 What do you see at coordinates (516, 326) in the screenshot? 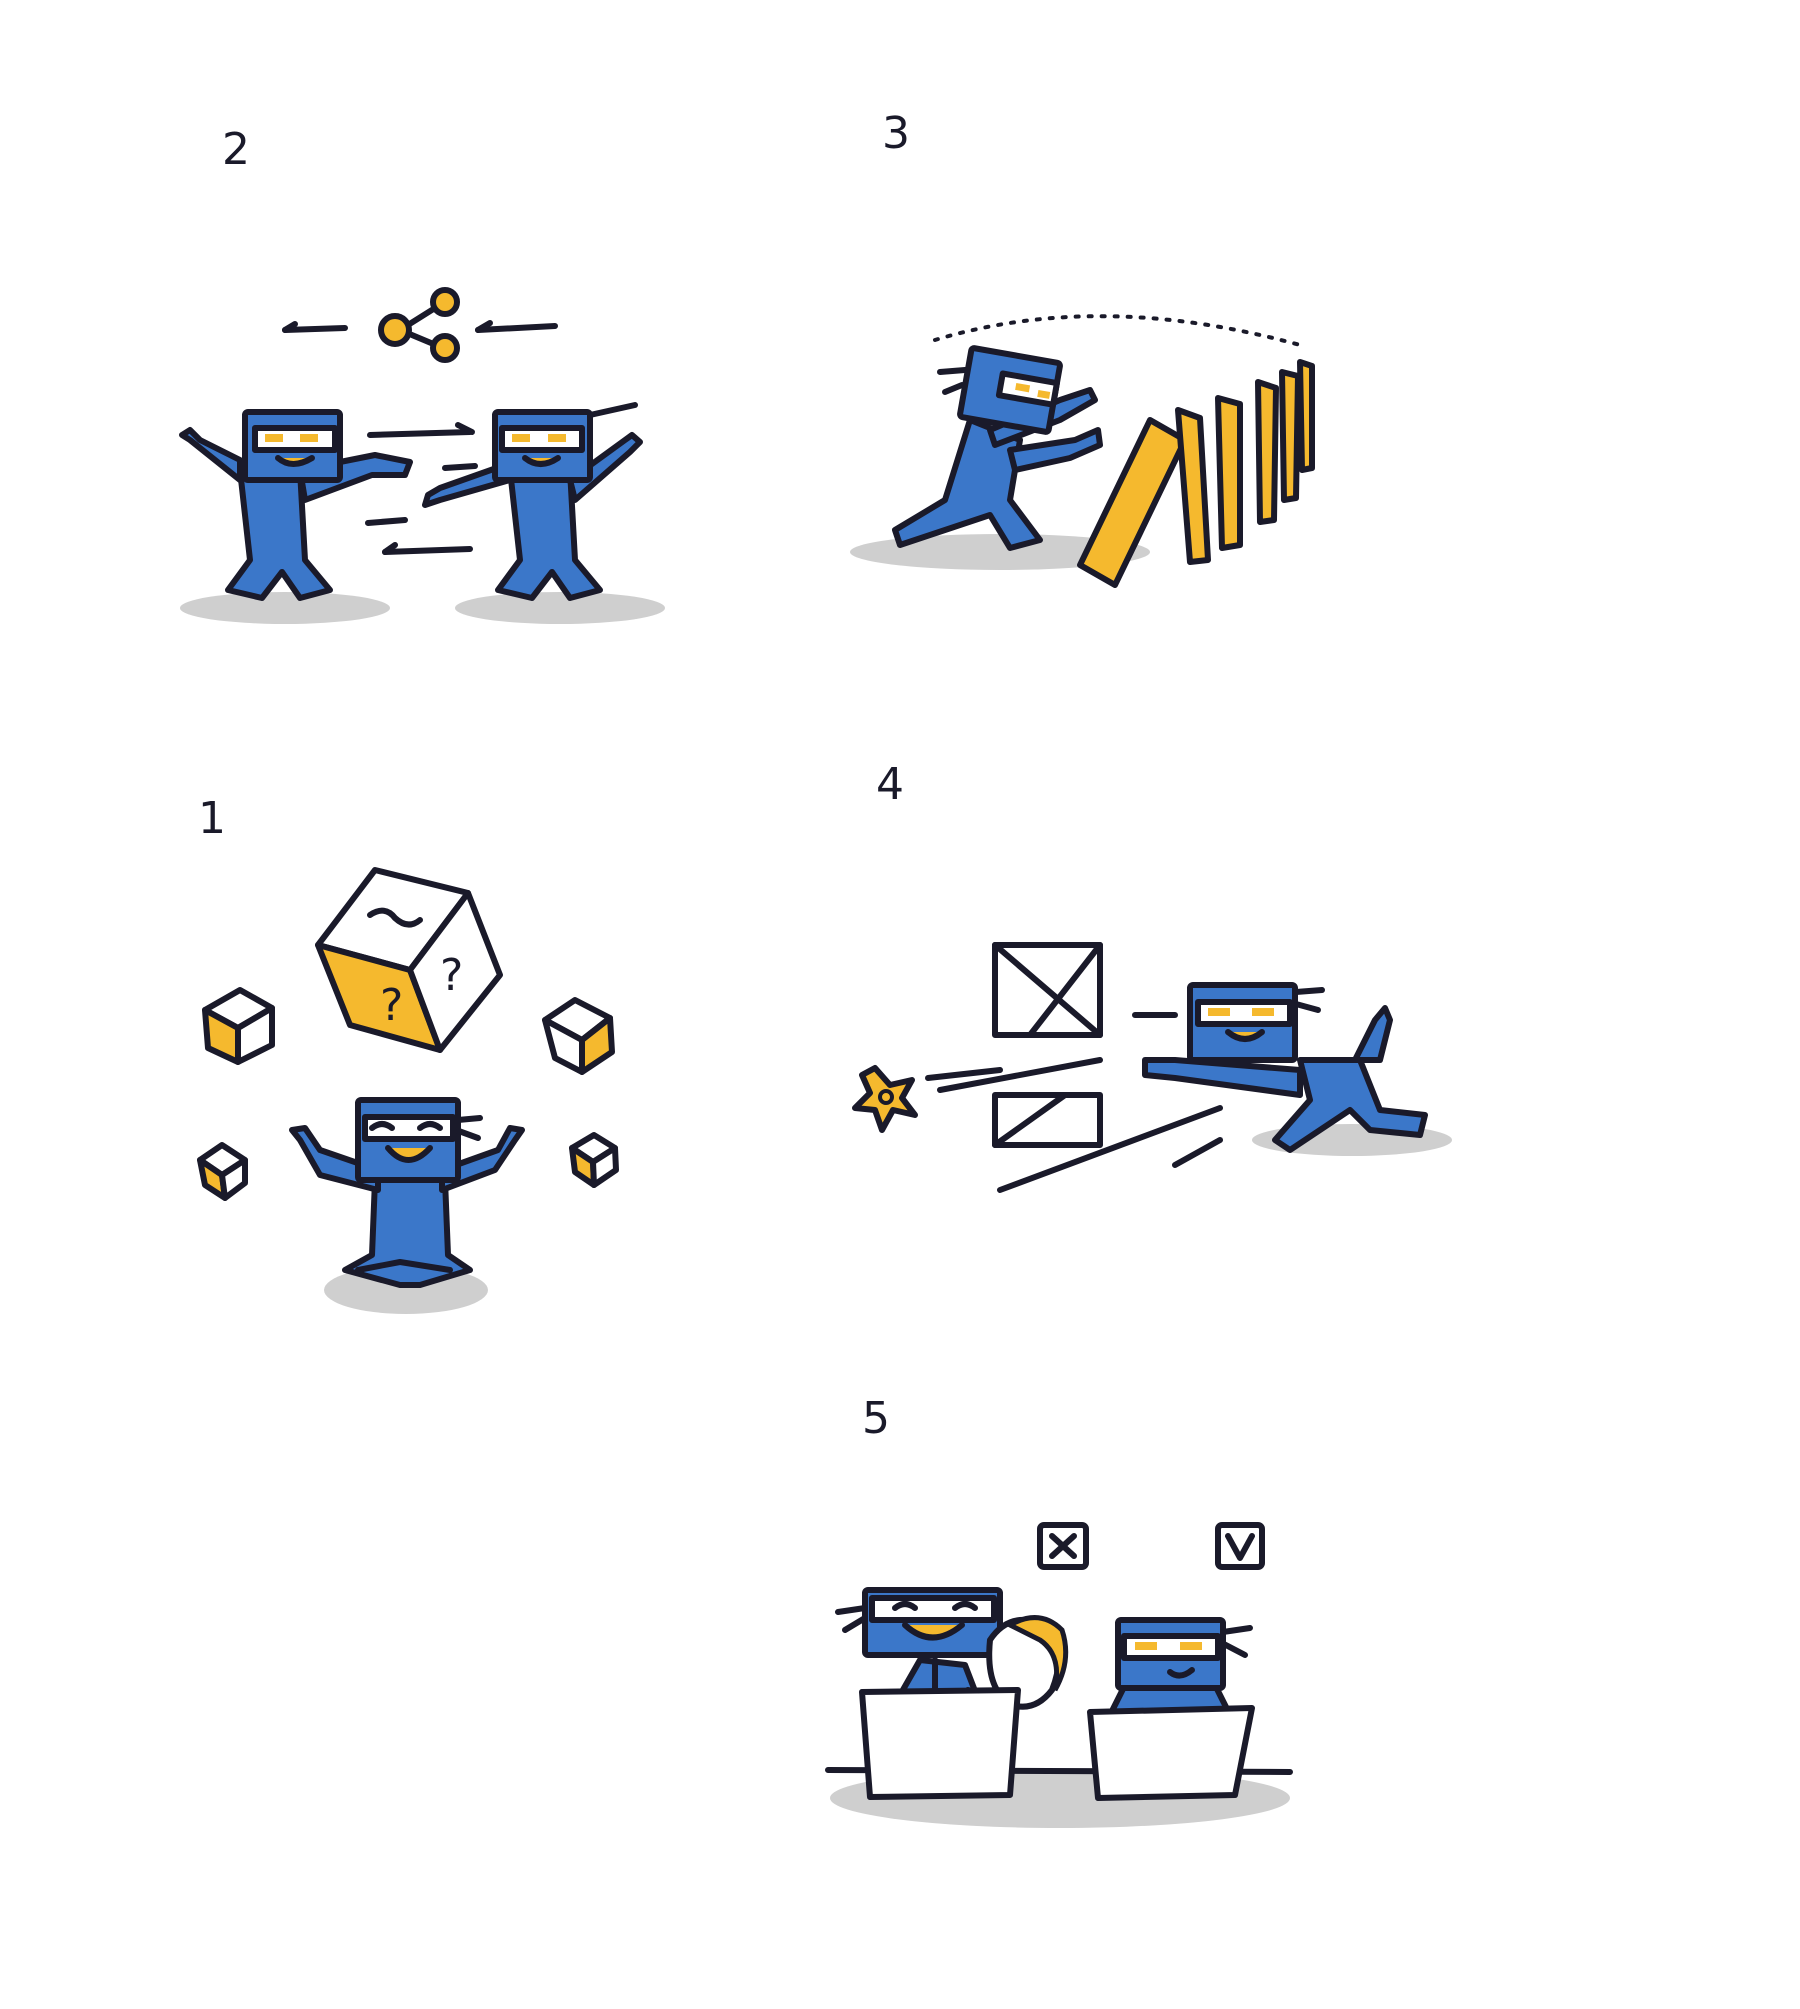
I see `arrow-right-to-share` at bounding box center [516, 326].